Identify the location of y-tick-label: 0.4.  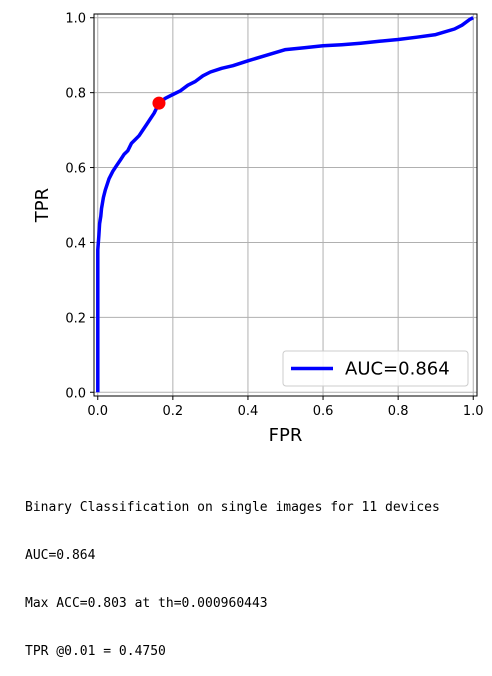
(75, 243).